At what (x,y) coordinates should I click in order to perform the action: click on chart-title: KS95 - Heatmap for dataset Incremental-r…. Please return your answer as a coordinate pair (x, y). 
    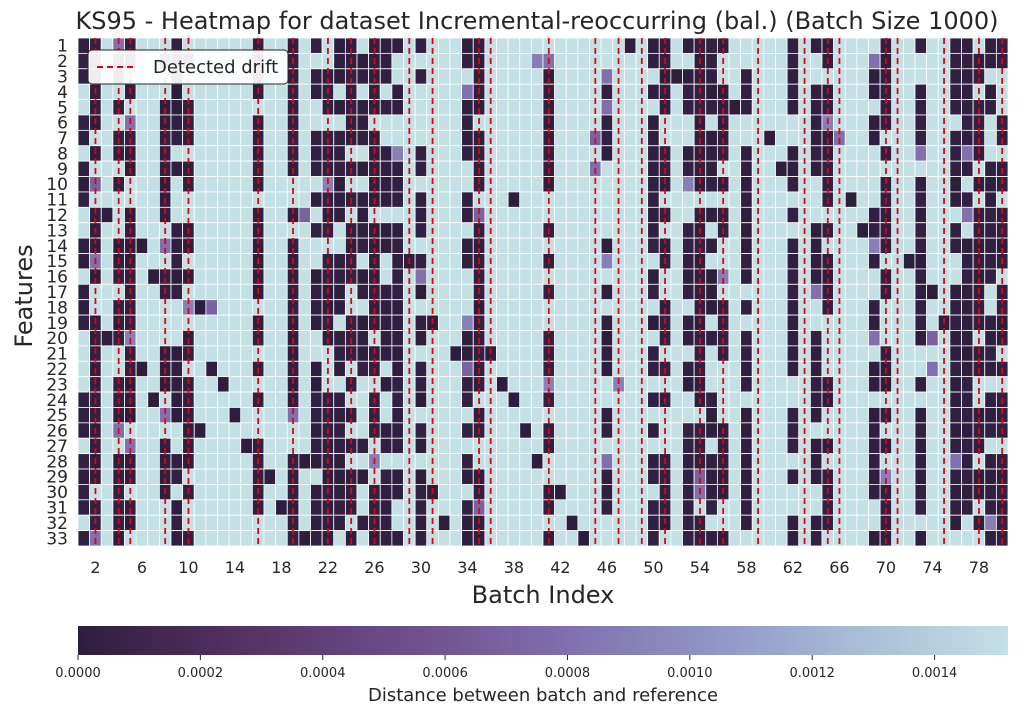
    Looking at the image, I should click on (536, 21).